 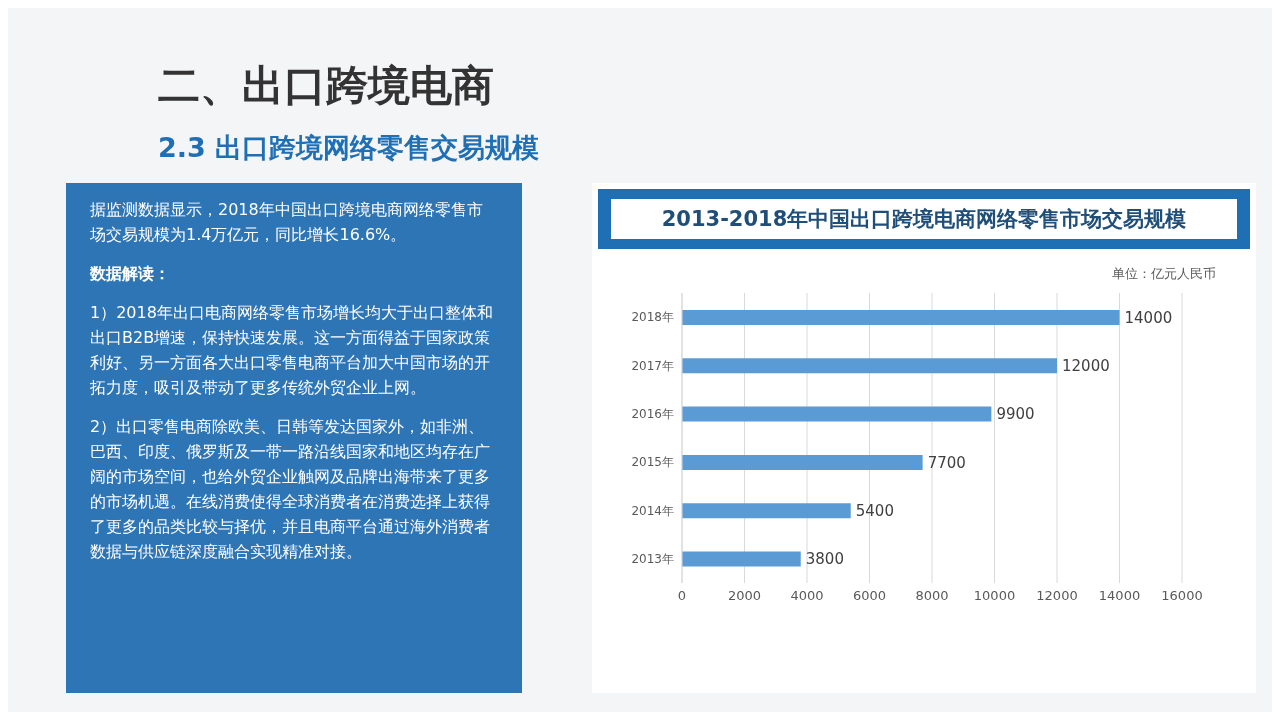 What do you see at coordinates (349, 148) in the screenshot?
I see `text: 2.3 出口跨境网络零售交易规模` at bounding box center [349, 148].